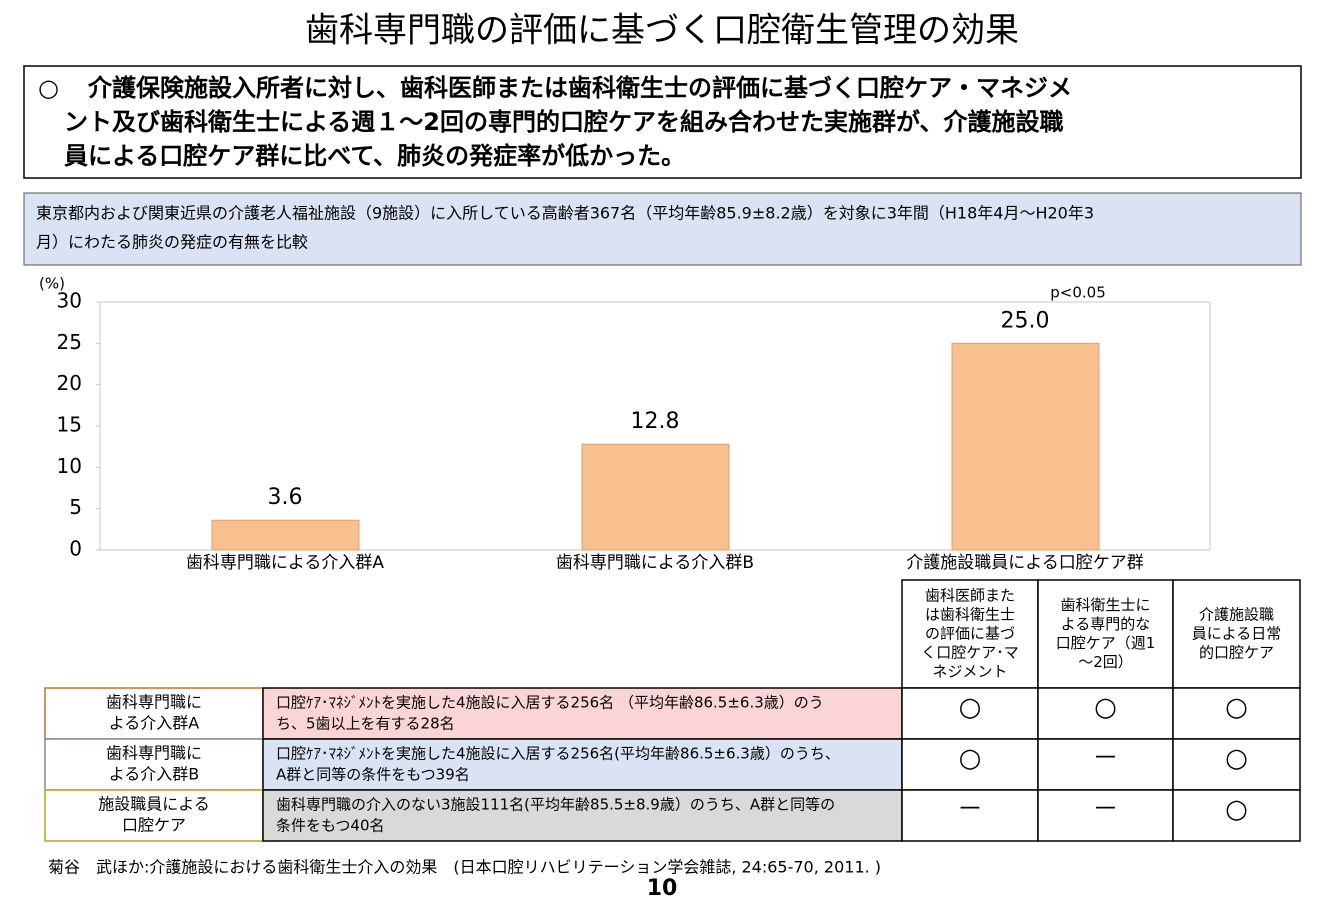 The height and width of the screenshot is (912, 1325). What do you see at coordinates (373, 775) in the screenshot?
I see `description-text: A群と同等の条件をもつ39名` at bounding box center [373, 775].